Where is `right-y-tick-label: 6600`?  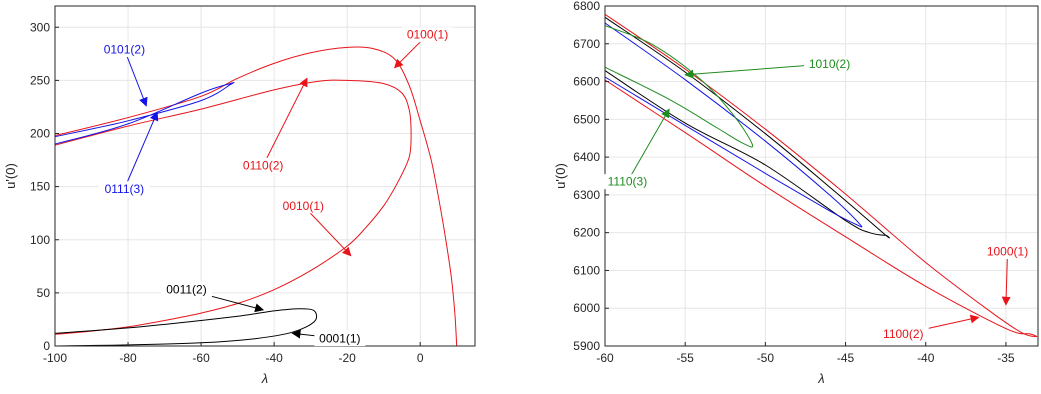
right-y-tick-label: 6600 is located at coordinates (586, 82).